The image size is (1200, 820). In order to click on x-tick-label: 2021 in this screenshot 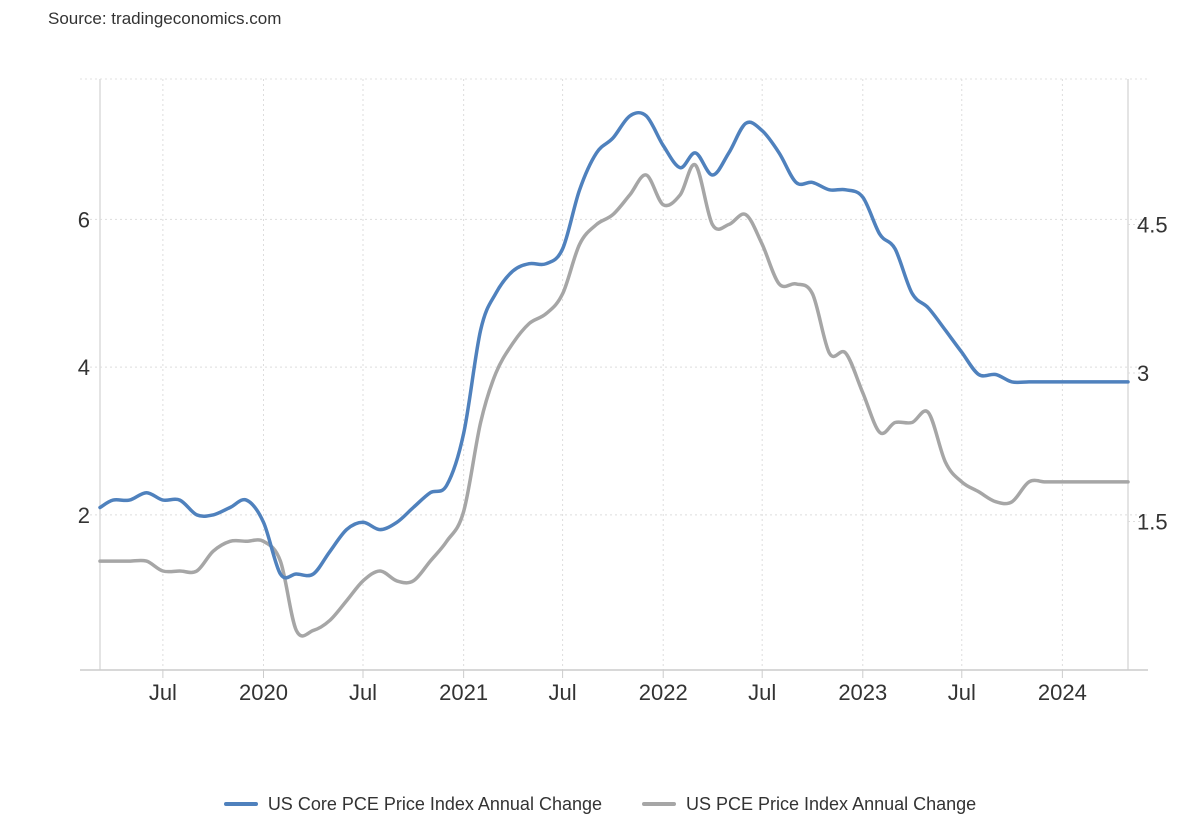, I will do `click(463, 692)`.